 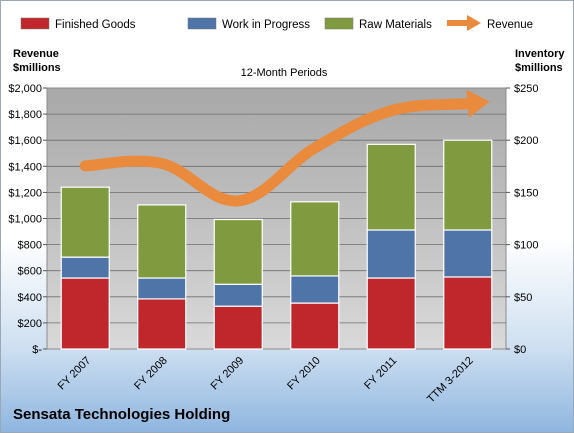 What do you see at coordinates (30, 272) in the screenshot?
I see `left-tick-label: $600` at bounding box center [30, 272].